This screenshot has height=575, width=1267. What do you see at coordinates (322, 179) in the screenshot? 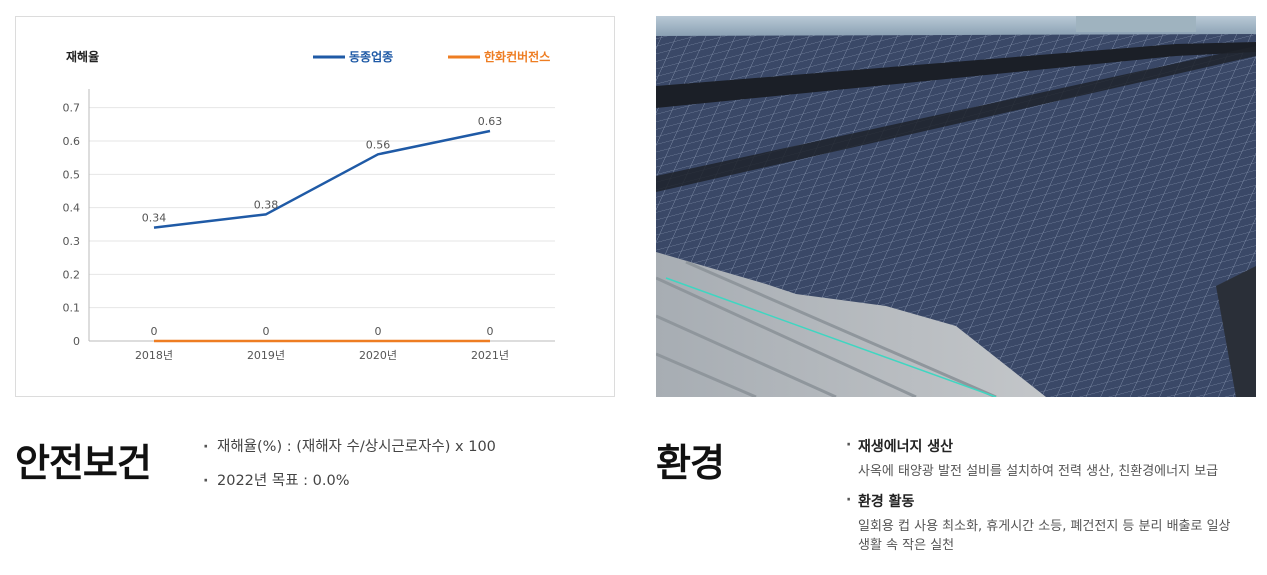
I see `series-line` at bounding box center [322, 179].